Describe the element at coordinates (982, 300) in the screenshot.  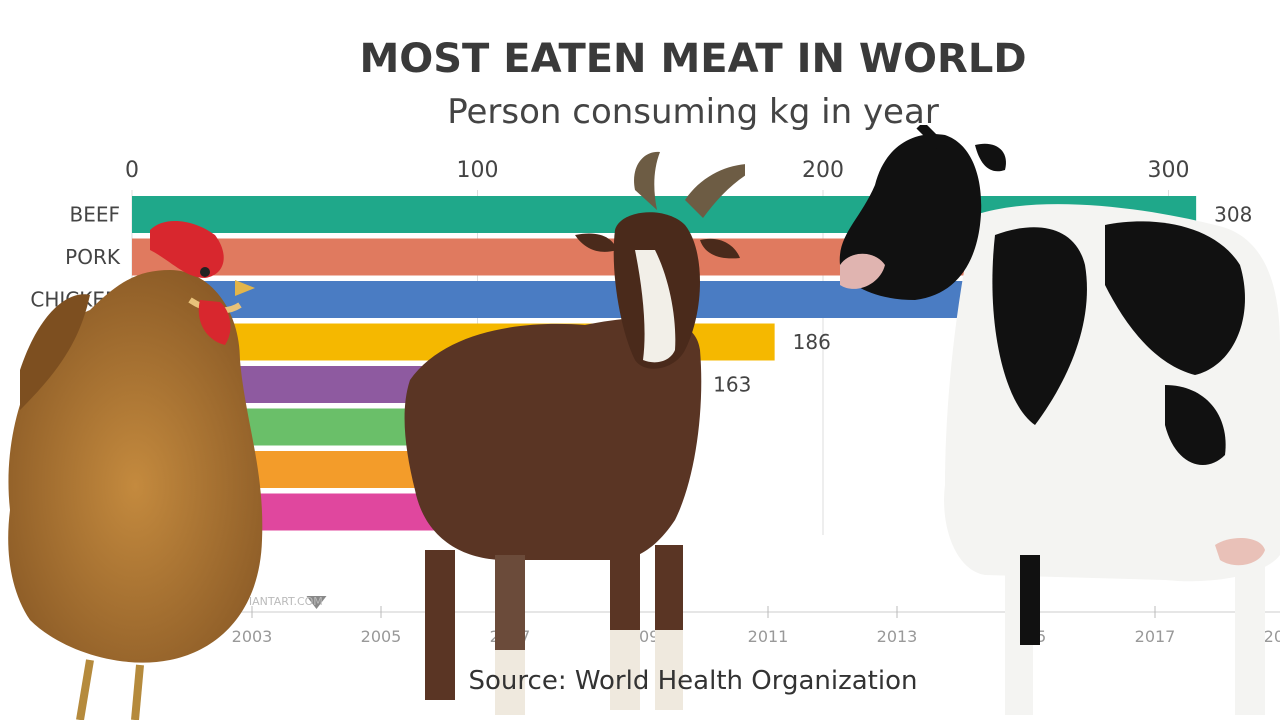
I see `value-labels: 308 186 163` at that location.